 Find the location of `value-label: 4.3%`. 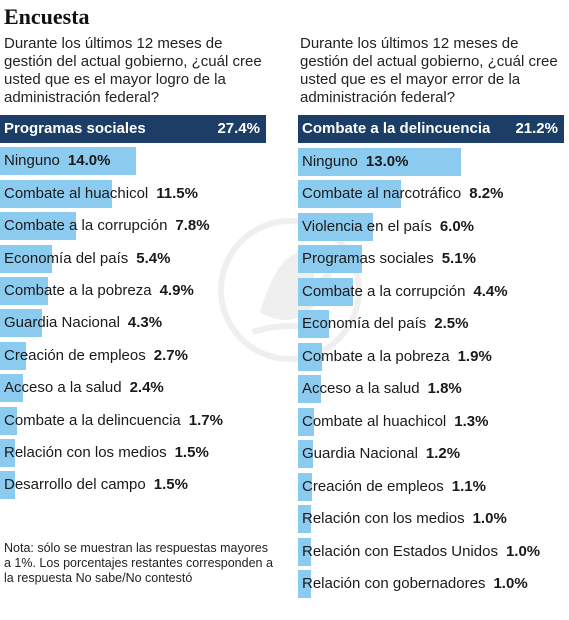

value-label: 4.3% is located at coordinates (145, 322).